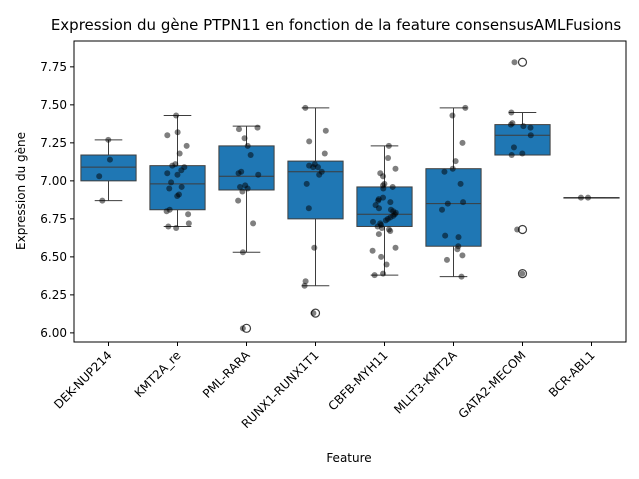 The height and width of the screenshot is (479, 639). I want to click on box-CBFB-MYH11, so click(384, 210).